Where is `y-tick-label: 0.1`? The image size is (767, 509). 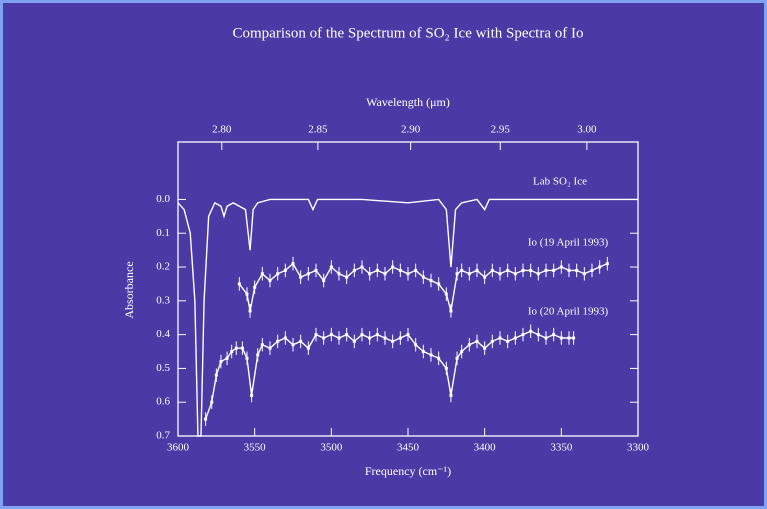 y-tick-label: 0.1 is located at coordinates (163, 233).